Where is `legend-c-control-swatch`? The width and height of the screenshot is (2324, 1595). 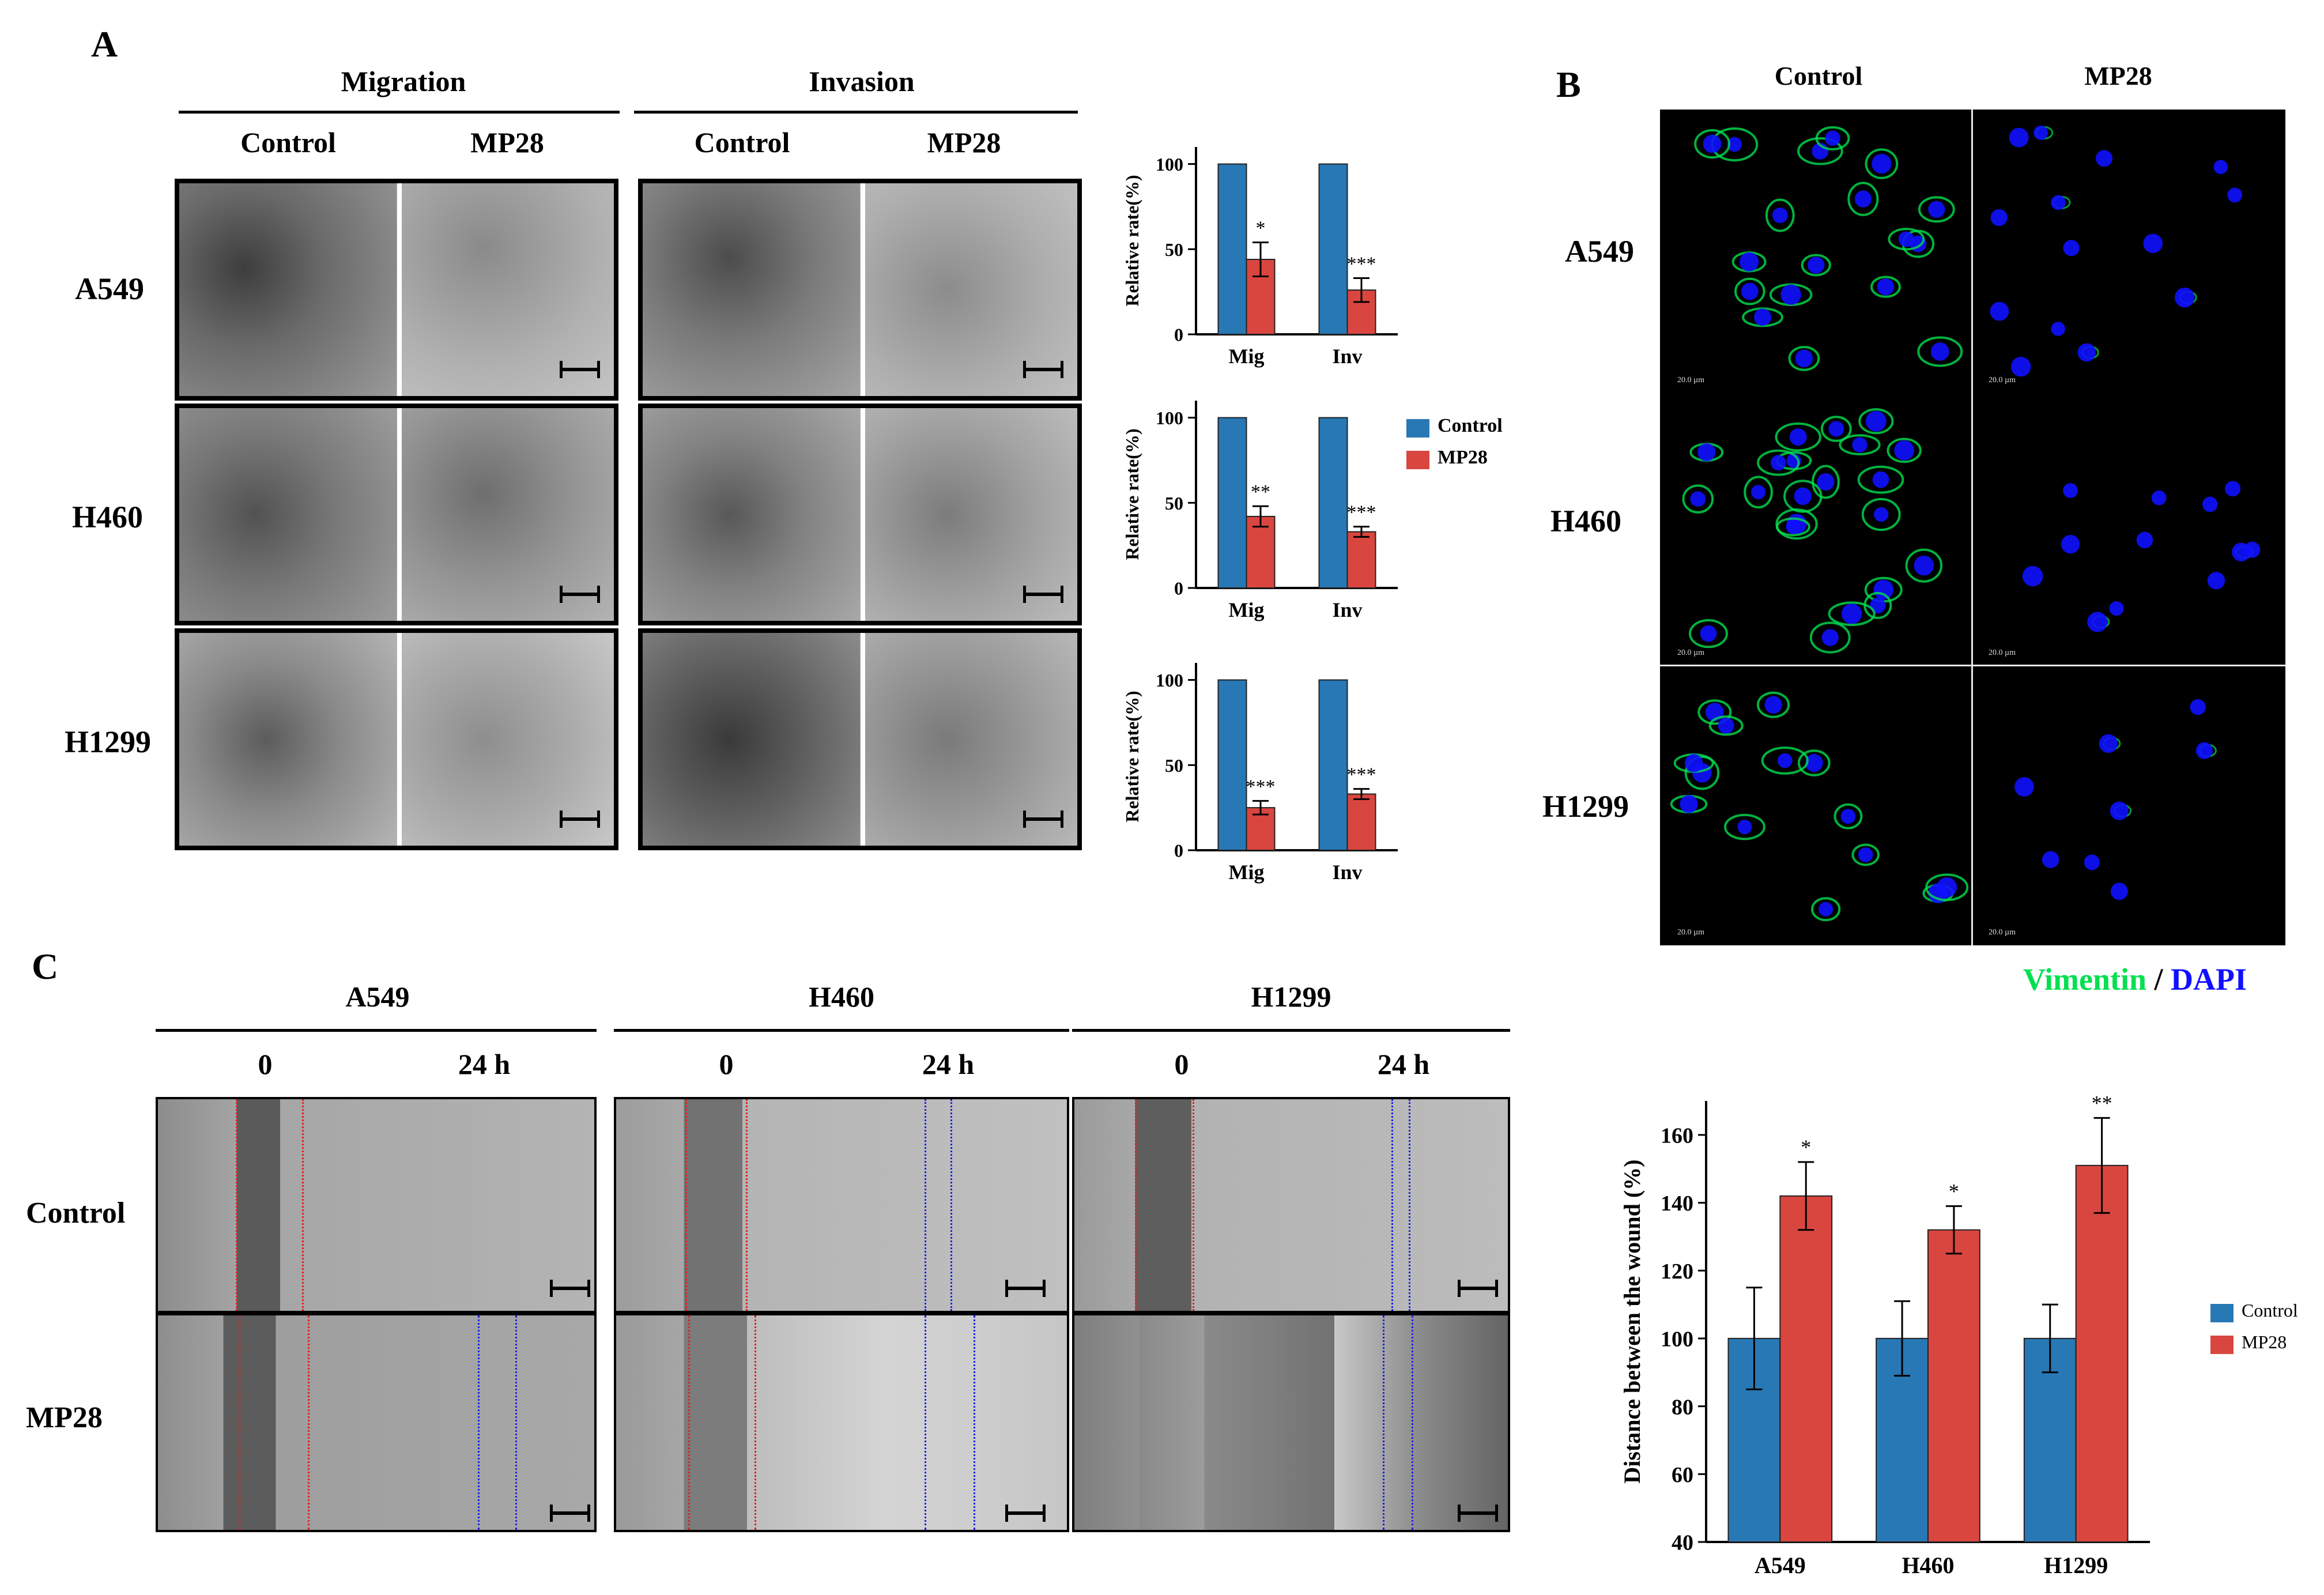 legend-c-control-swatch is located at coordinates (2222, 1313).